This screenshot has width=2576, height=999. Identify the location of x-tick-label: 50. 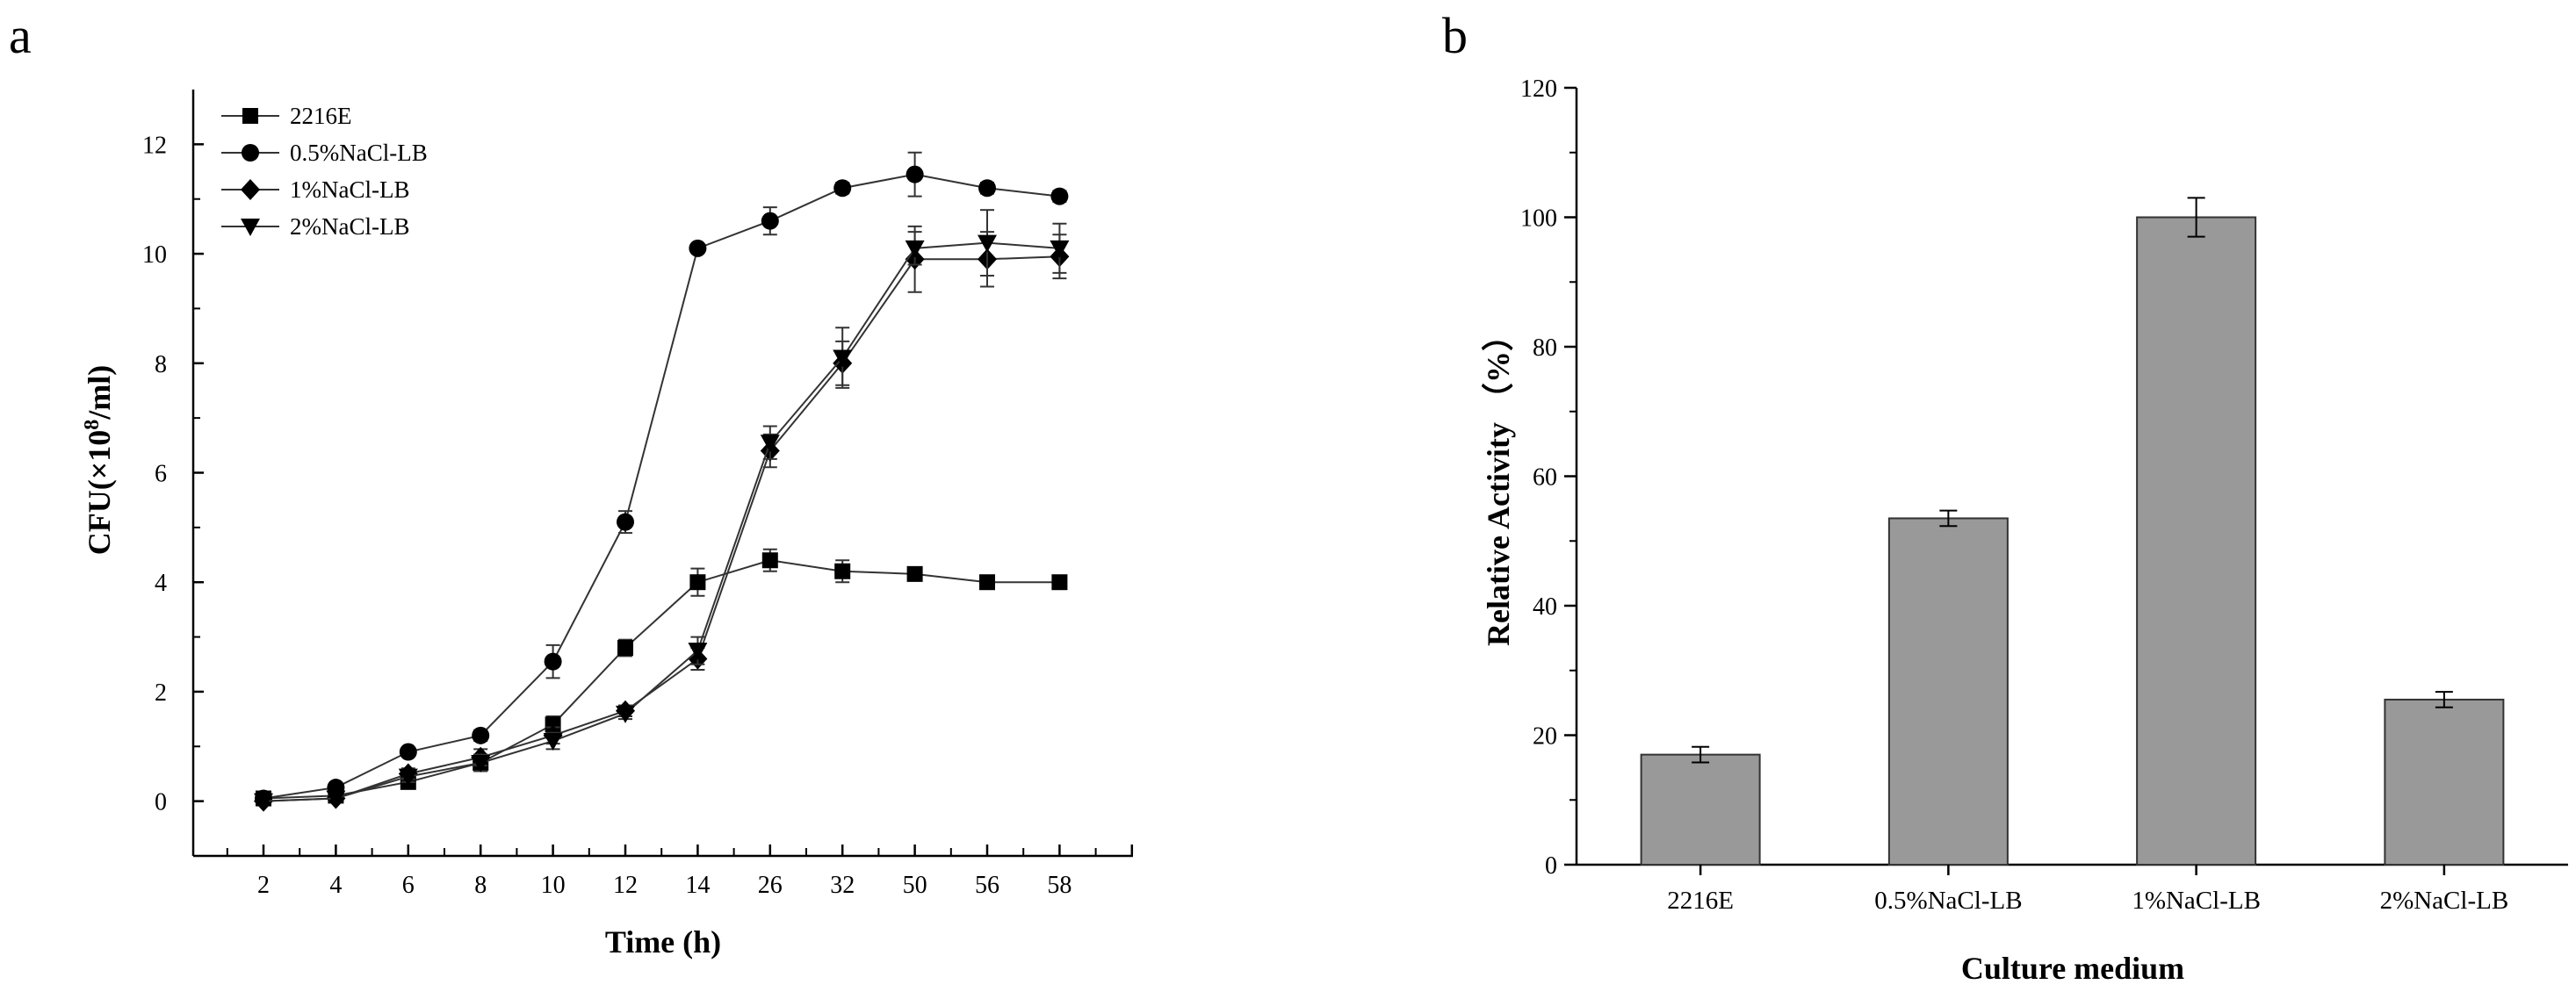
(915, 886).